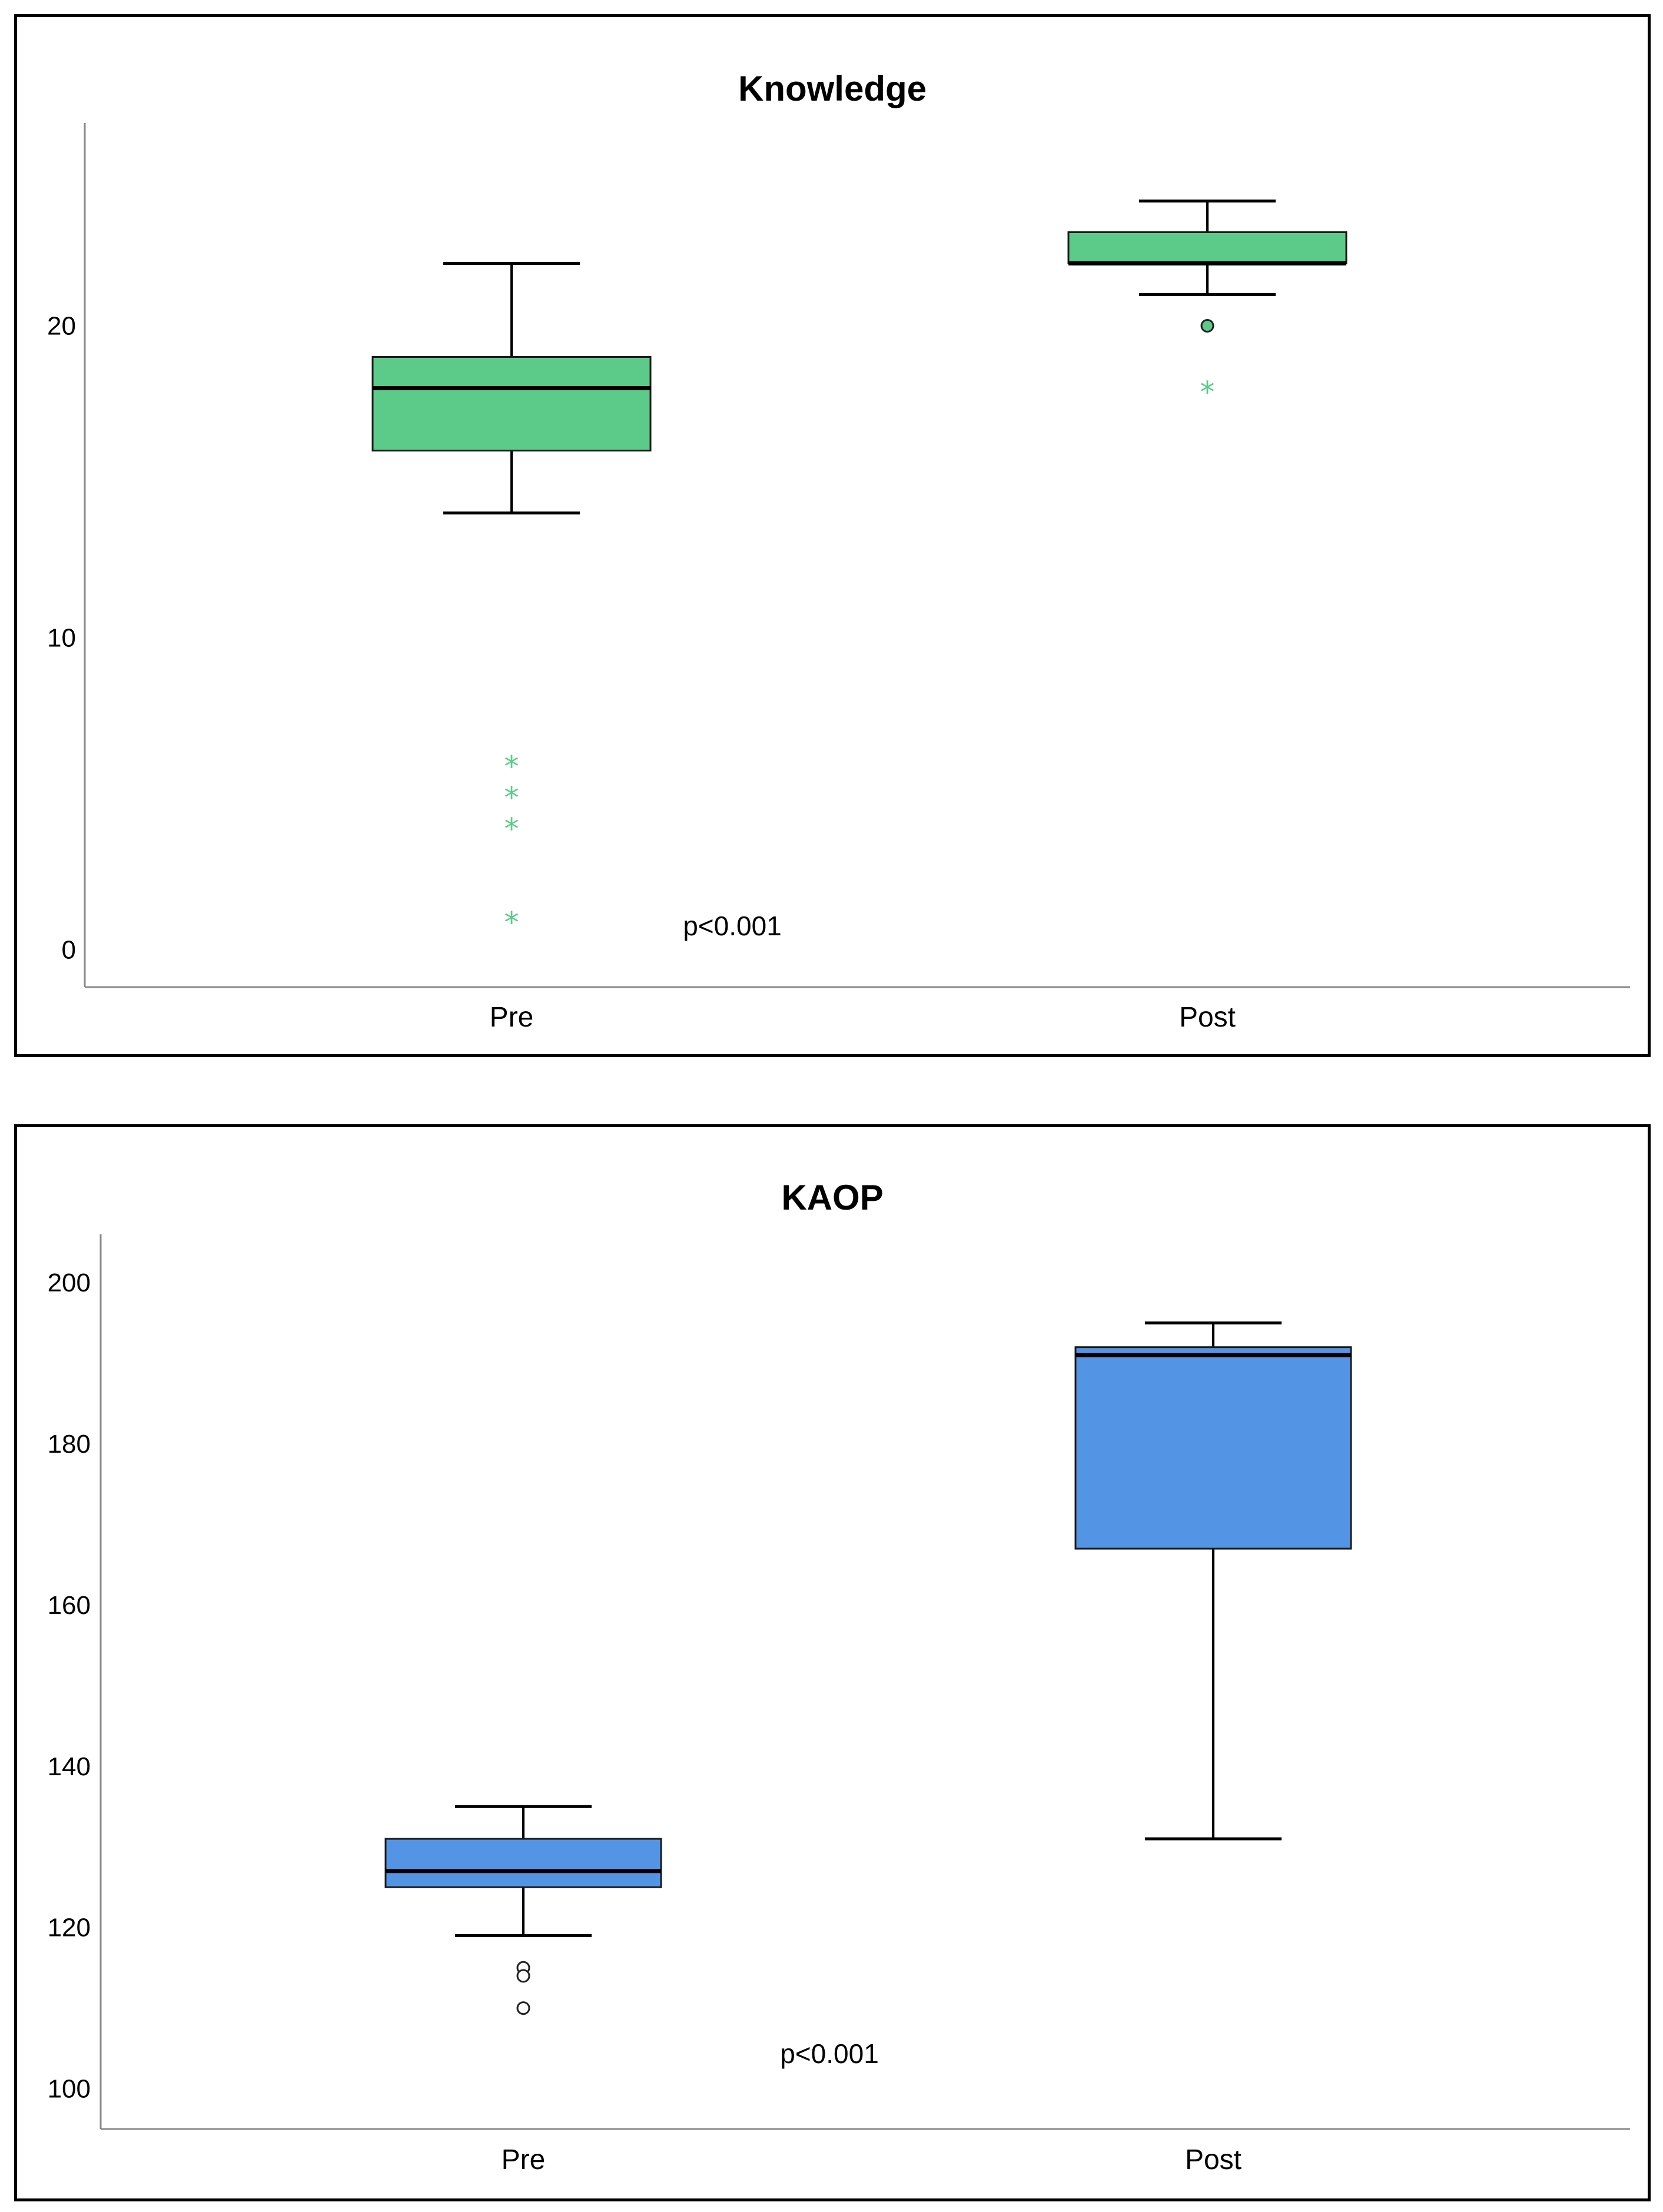 The image size is (1663, 2212). Describe the element at coordinates (832, 88) in the screenshot. I see `chart-title: Knowledge` at that location.